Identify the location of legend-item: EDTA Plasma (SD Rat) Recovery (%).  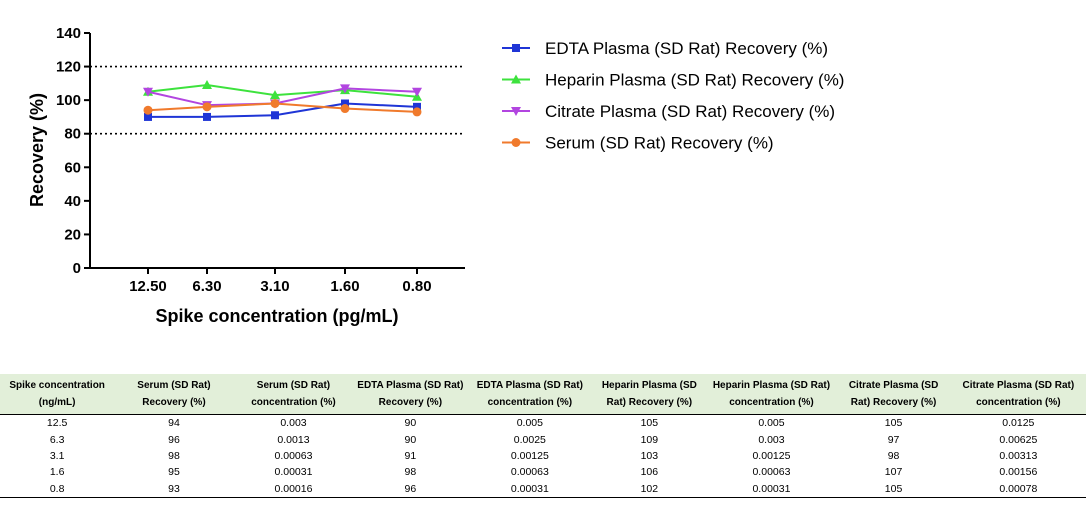
(665, 48).